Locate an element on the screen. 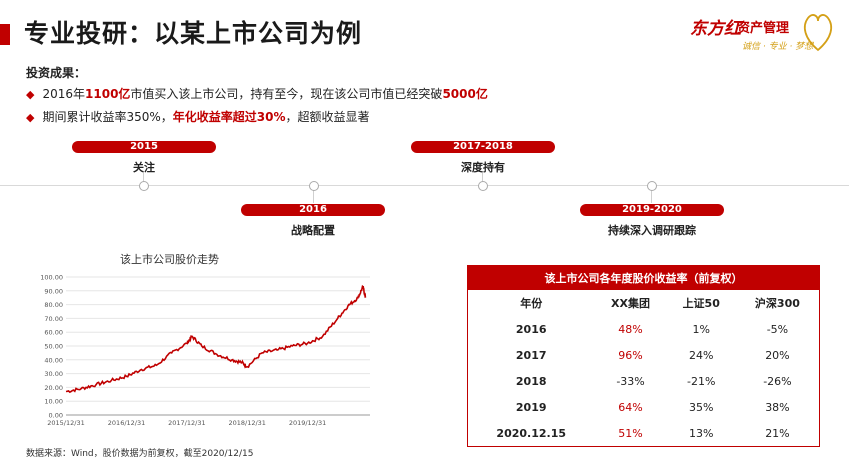 This screenshot has width=849, height=461. y-tick-label: 70.00 is located at coordinates (53, 319).